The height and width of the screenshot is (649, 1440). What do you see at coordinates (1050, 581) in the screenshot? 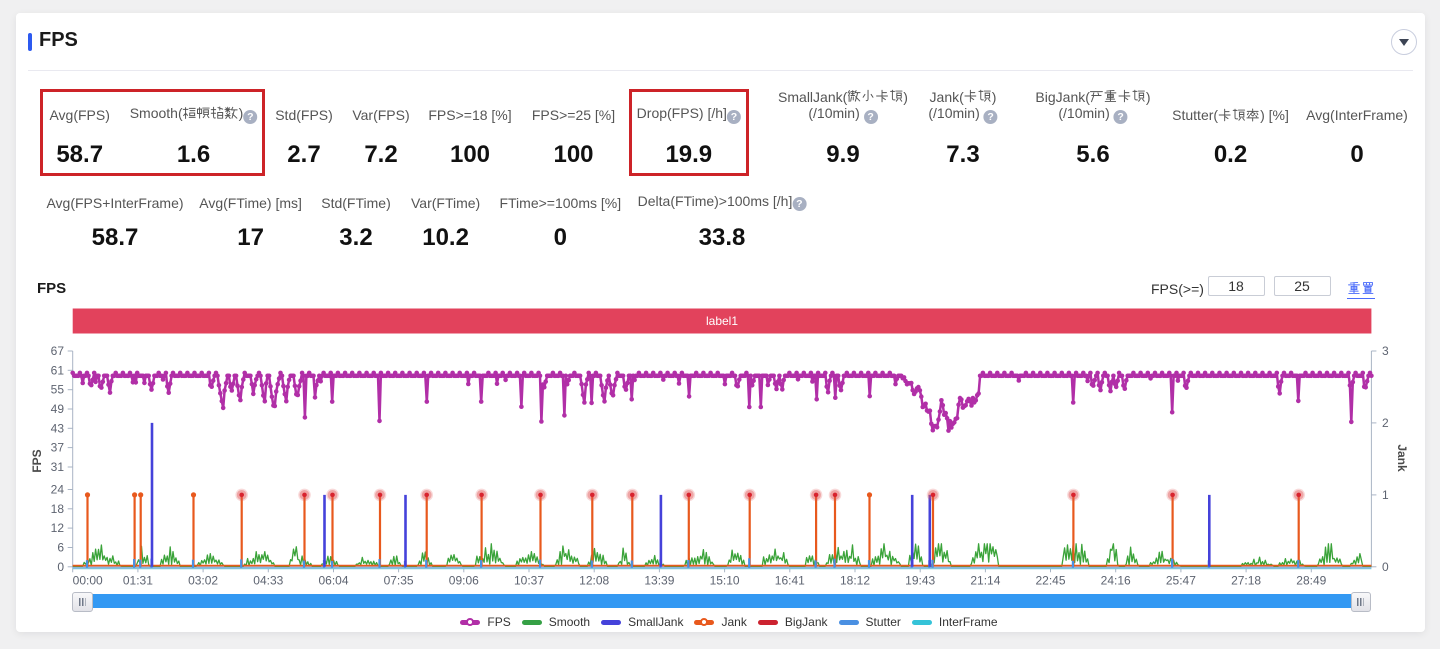
I see `svg-text: 22:45` at bounding box center [1050, 581].